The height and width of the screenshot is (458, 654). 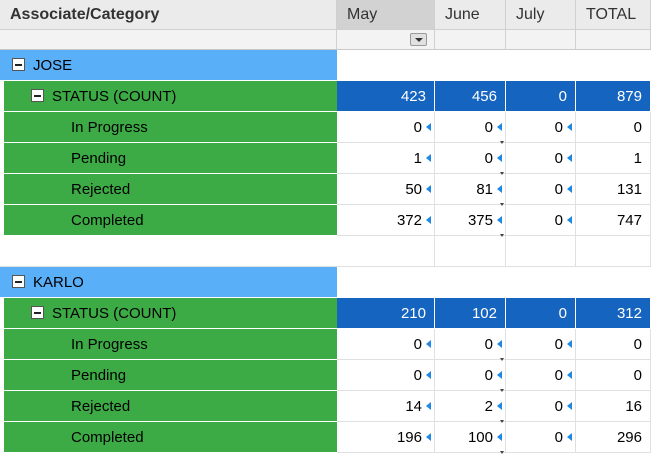 What do you see at coordinates (327, 128) in the screenshot?
I see `category-row: In Progress 0 0 0 0` at bounding box center [327, 128].